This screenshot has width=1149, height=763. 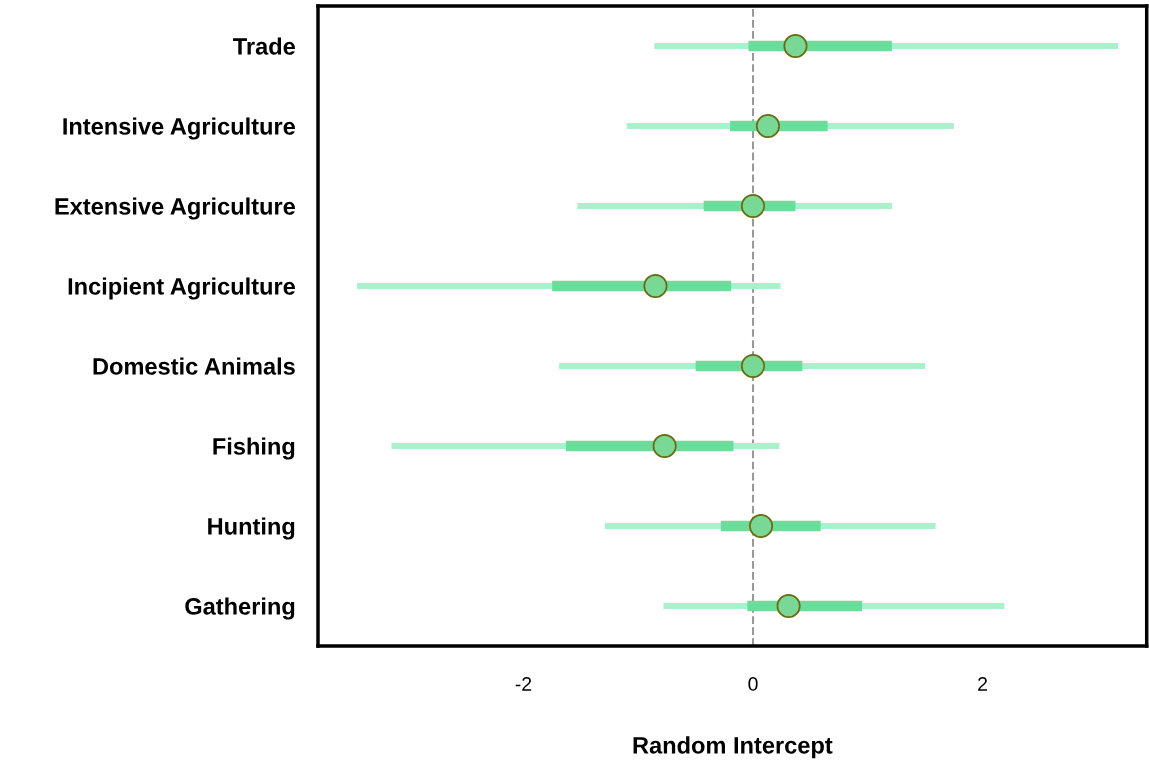 I want to click on y-tick-label: Gathering, so click(x=240, y=608).